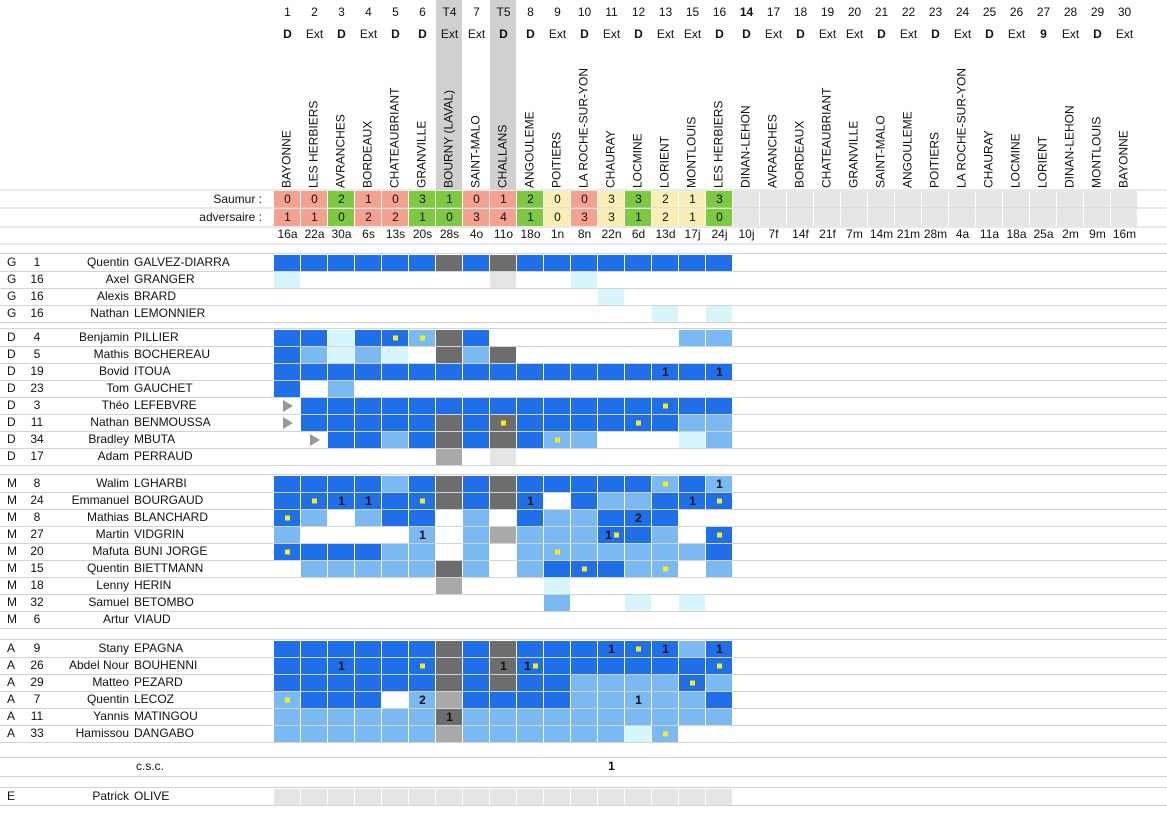  What do you see at coordinates (37, 665) in the screenshot?
I see `shirt-number: 26` at bounding box center [37, 665].